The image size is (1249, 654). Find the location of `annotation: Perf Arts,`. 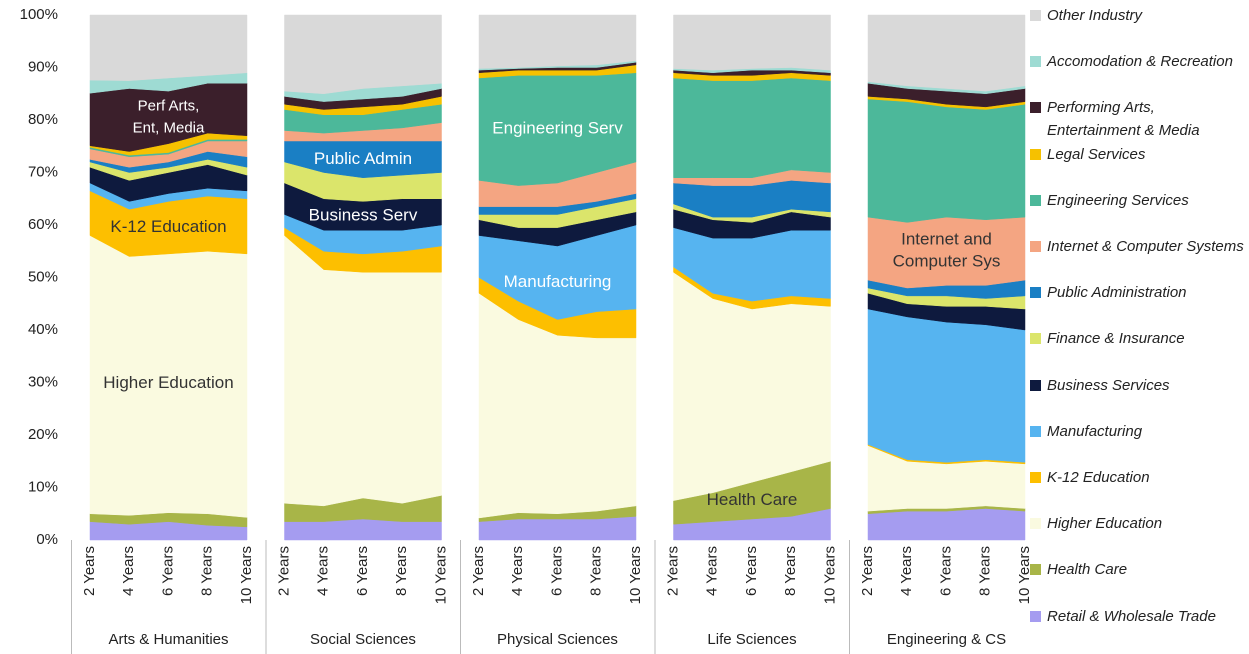

annotation: Perf Arts, is located at coordinates (169, 105).